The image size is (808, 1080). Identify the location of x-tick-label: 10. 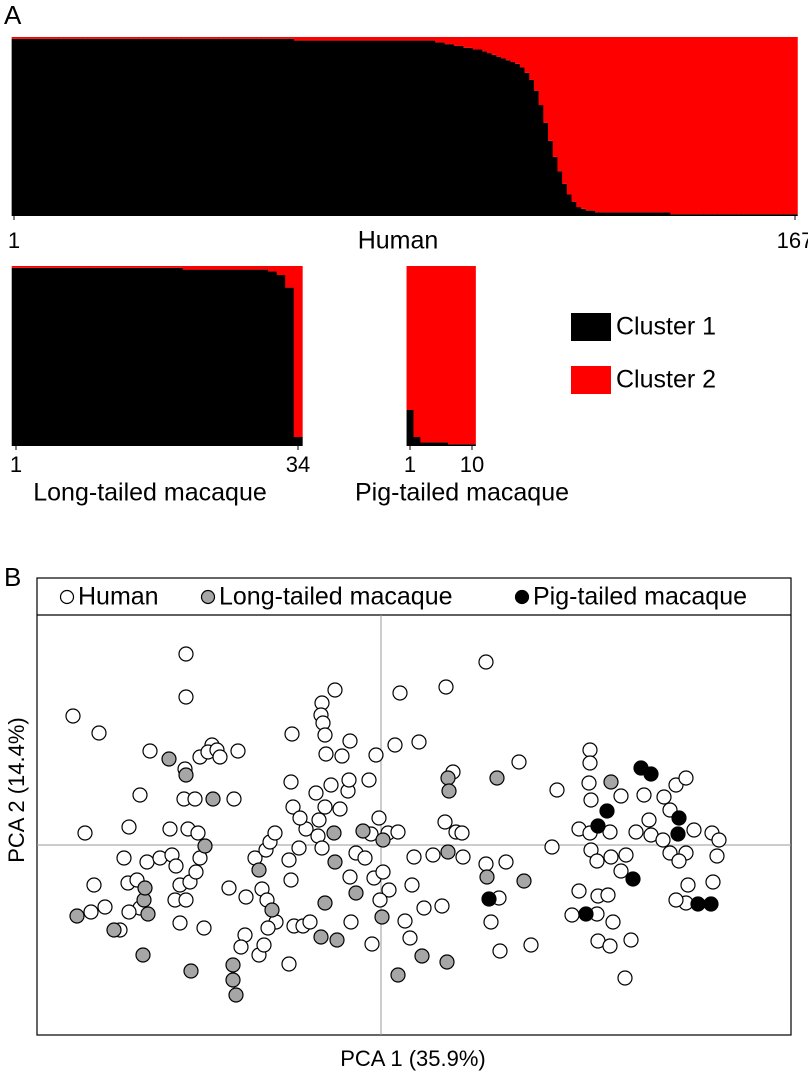
(472, 464).